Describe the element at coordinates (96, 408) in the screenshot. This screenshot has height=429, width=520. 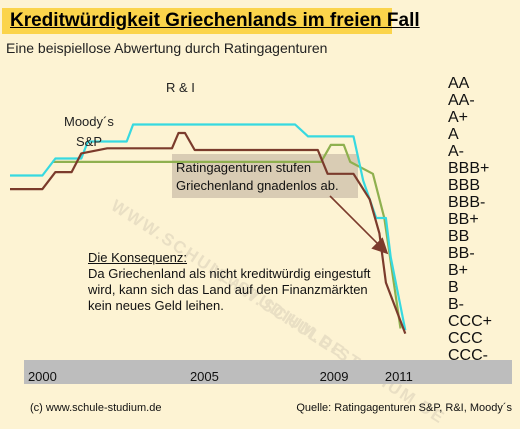
I see `copyright-text: (c) www.schule-studium.de` at that location.